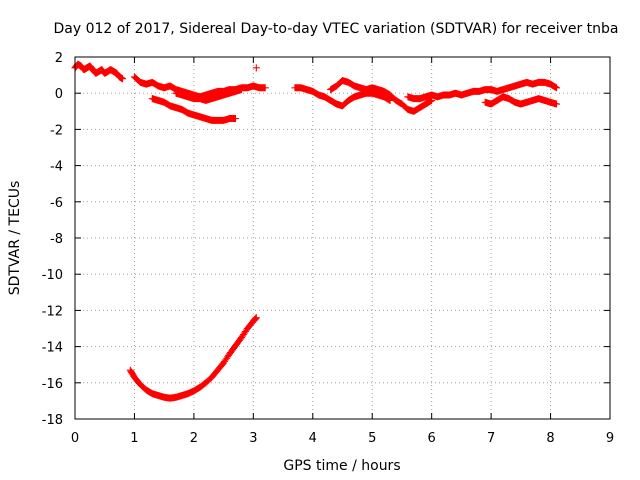 Image resolution: width=640 pixels, height=480 pixels. I want to click on y-tick-label: -4, so click(56, 167).